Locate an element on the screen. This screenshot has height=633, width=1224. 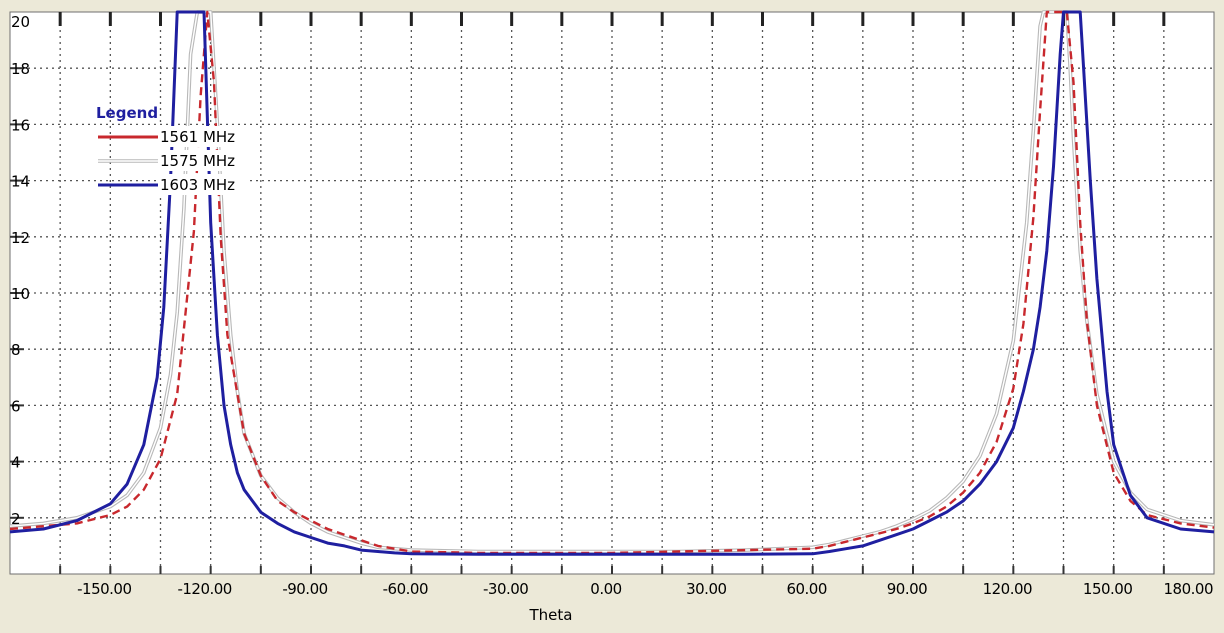
x-tick-label: 60.00 is located at coordinates (806, 589).